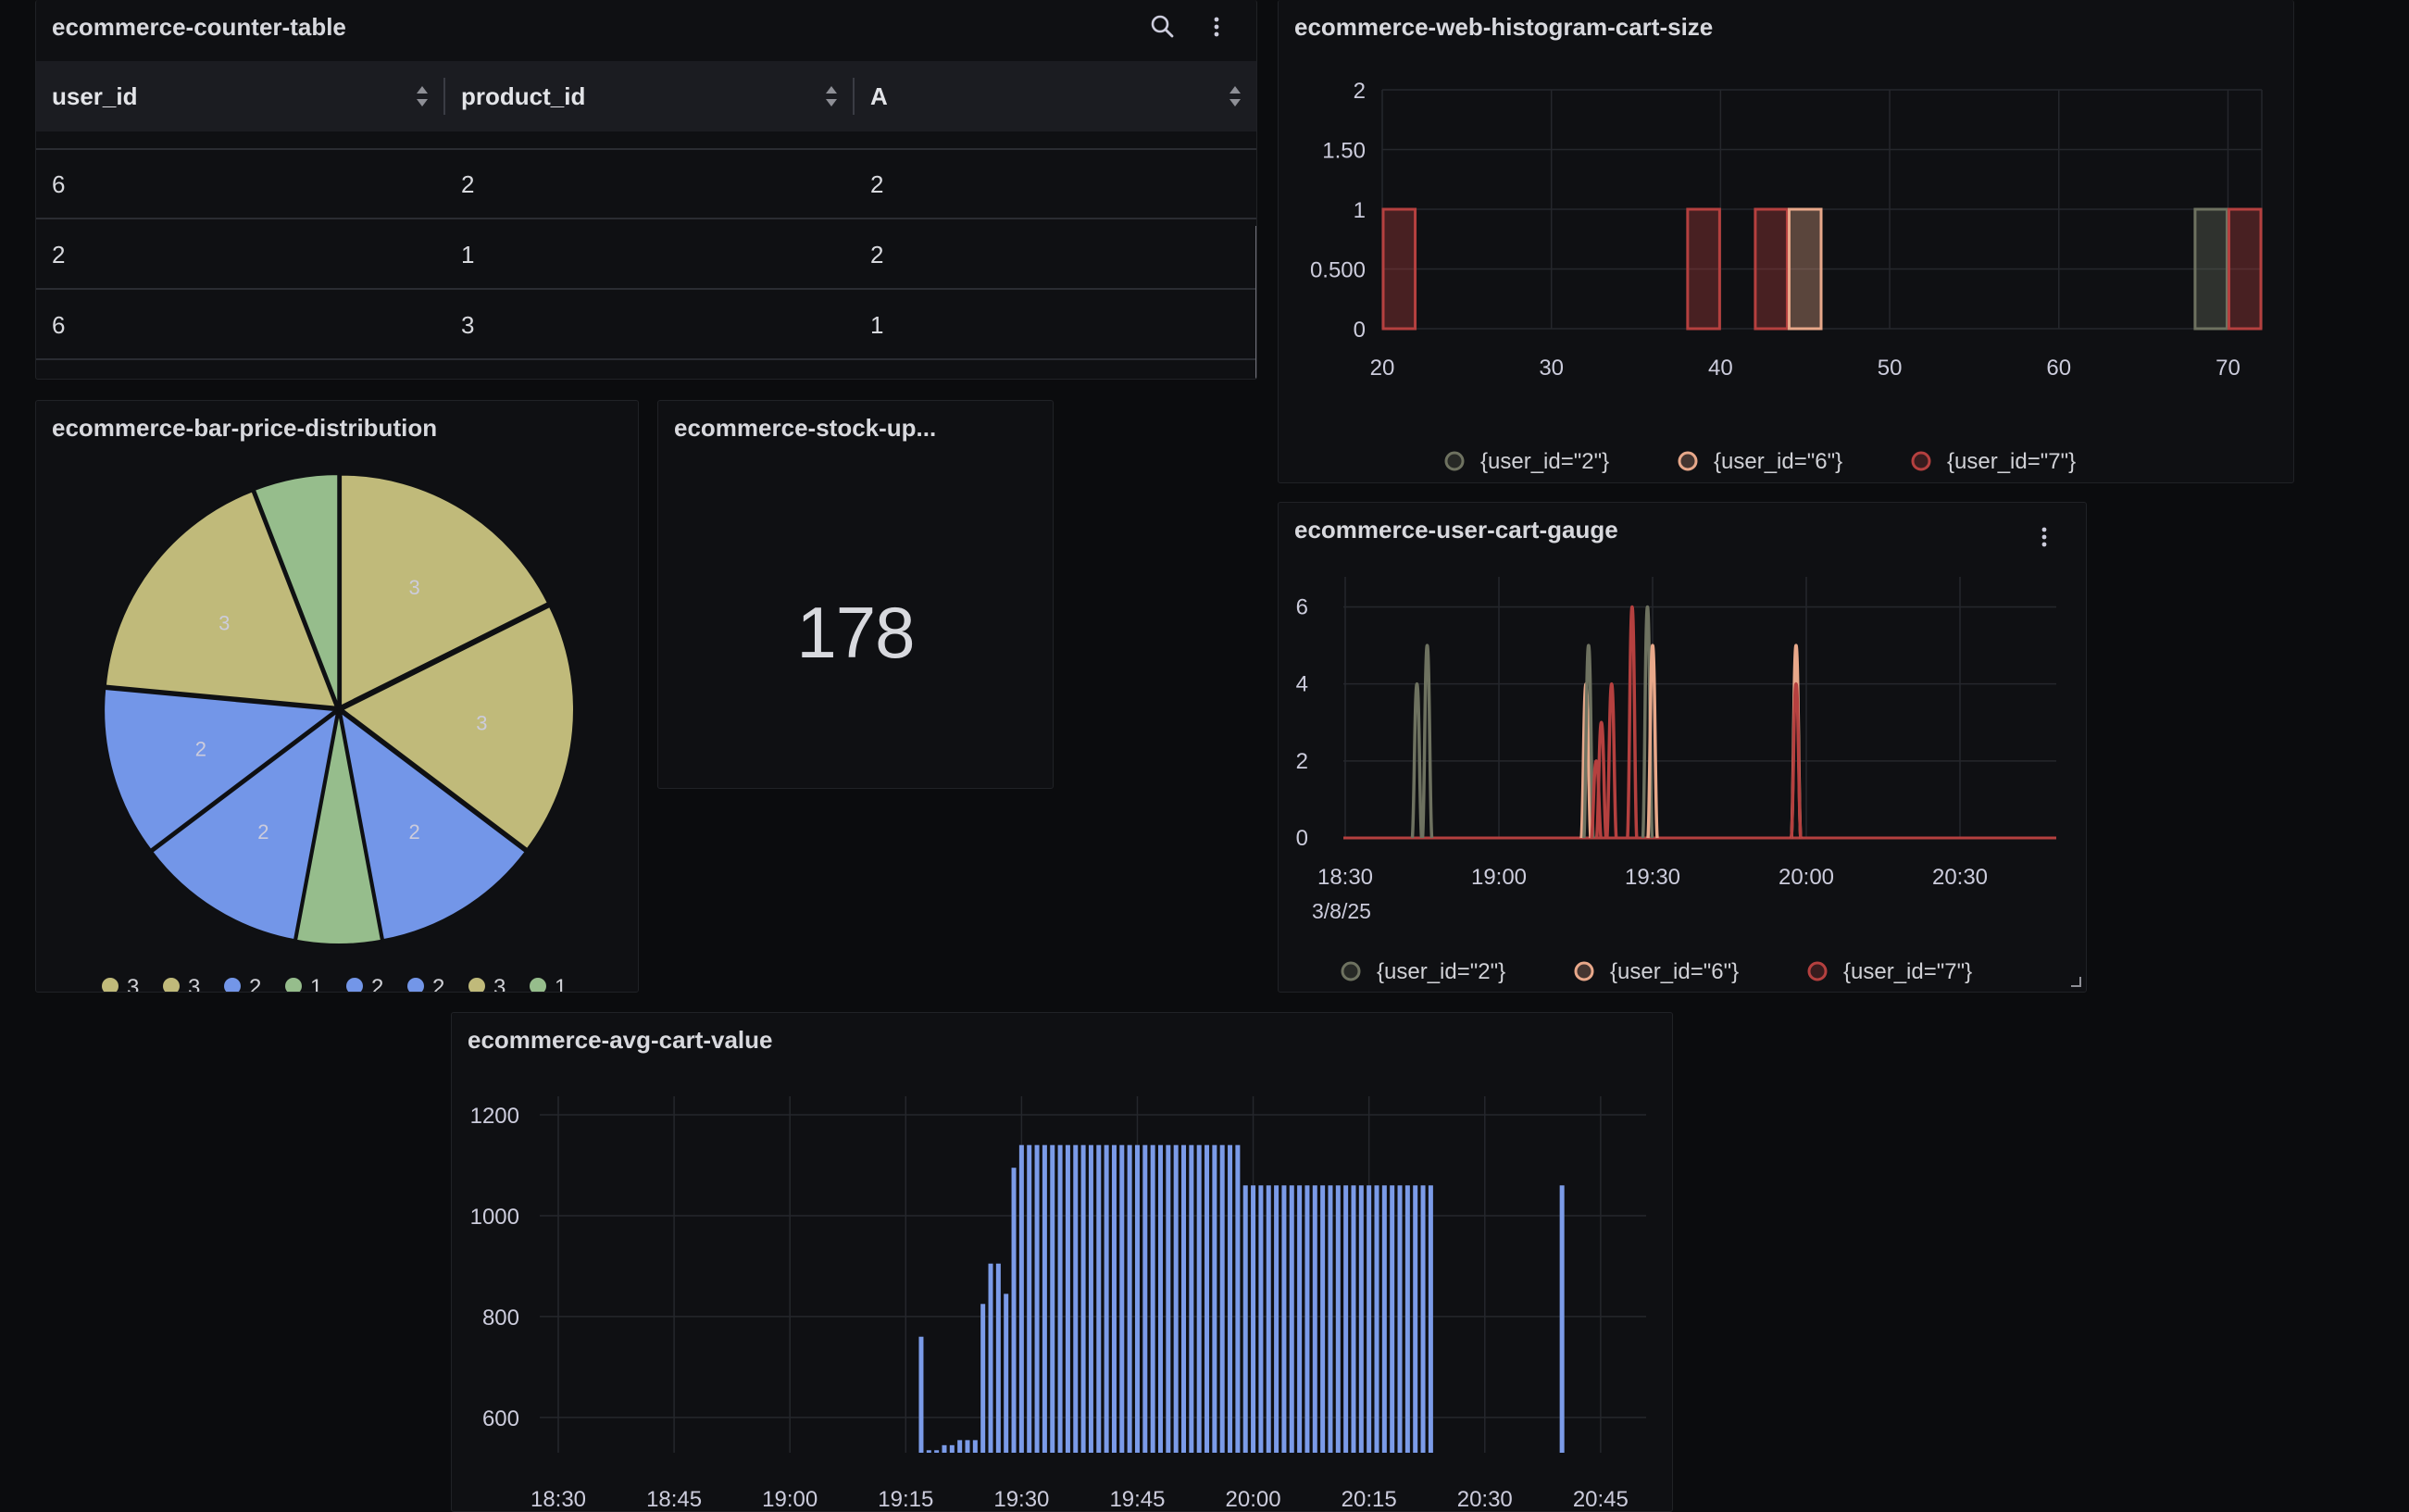 The image size is (2409, 1512). Describe the element at coordinates (245, 428) in the screenshot. I see `panel-title: ecommerce-bar-price-distribution` at that location.